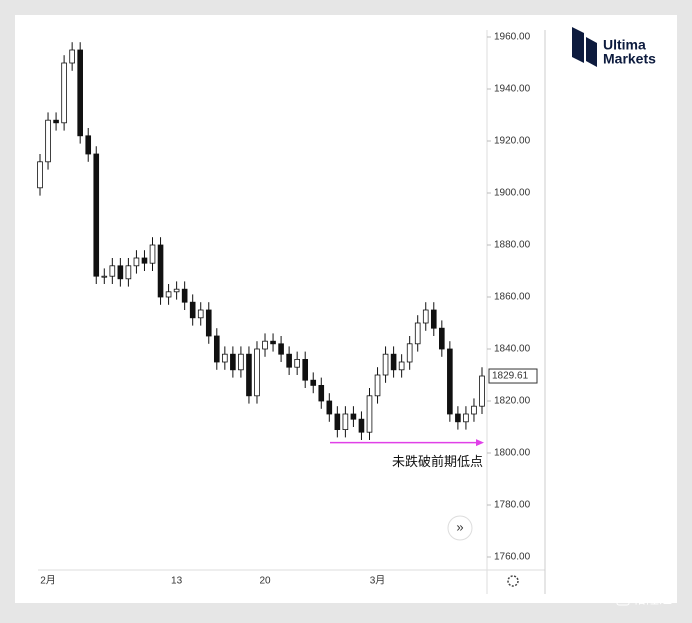  What do you see at coordinates (652, 598) in the screenshot?
I see `watermark: 格隆汇` at bounding box center [652, 598].